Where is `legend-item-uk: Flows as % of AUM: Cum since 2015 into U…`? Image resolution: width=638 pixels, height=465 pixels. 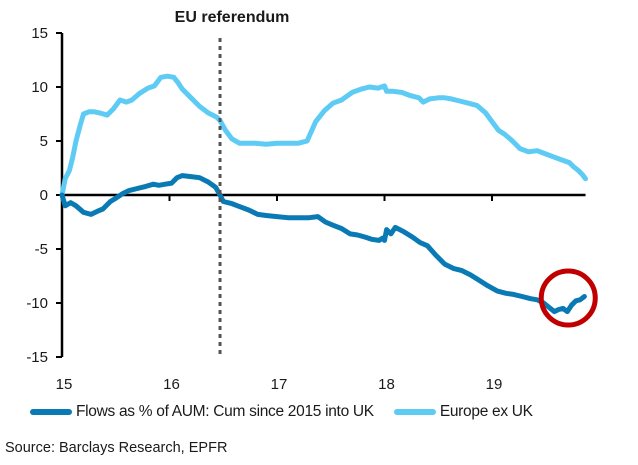 legend-item-uk: Flows as % of AUM: Cum since 2015 into U… is located at coordinates (202, 412).